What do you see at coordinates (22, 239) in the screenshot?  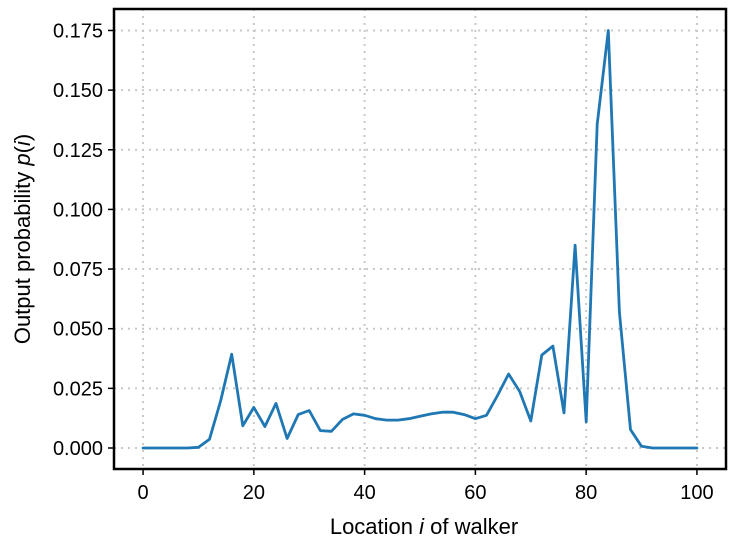 I see `y-axis-label: Output probability p(i)` at bounding box center [22, 239].